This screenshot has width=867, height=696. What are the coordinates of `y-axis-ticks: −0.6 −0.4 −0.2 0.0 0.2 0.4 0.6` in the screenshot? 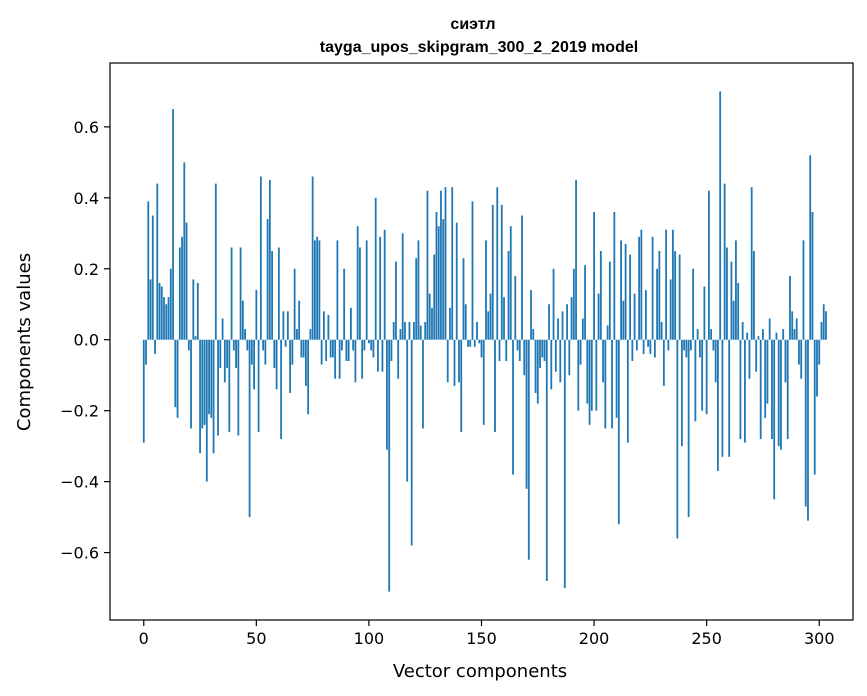 It's located at (85, 340).